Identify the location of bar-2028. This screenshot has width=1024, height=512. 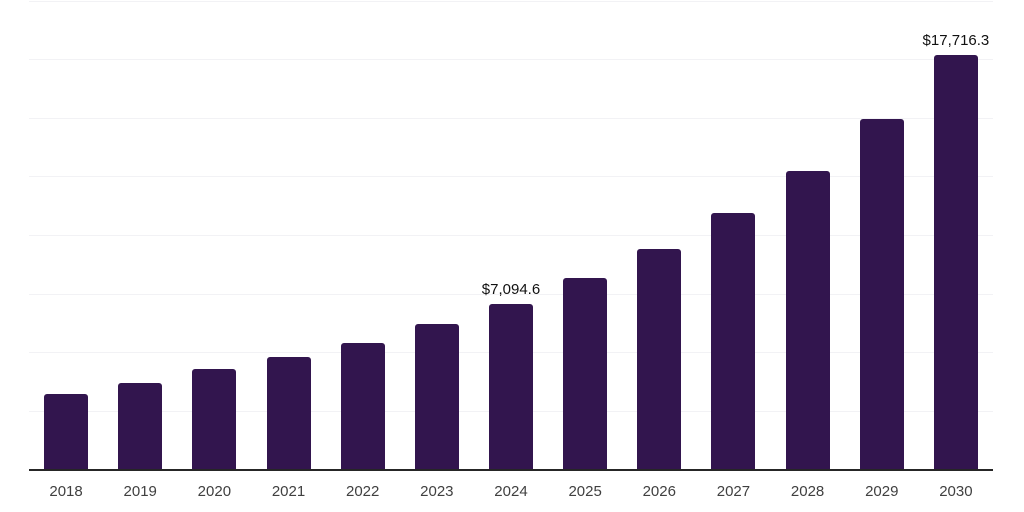
(807, 320).